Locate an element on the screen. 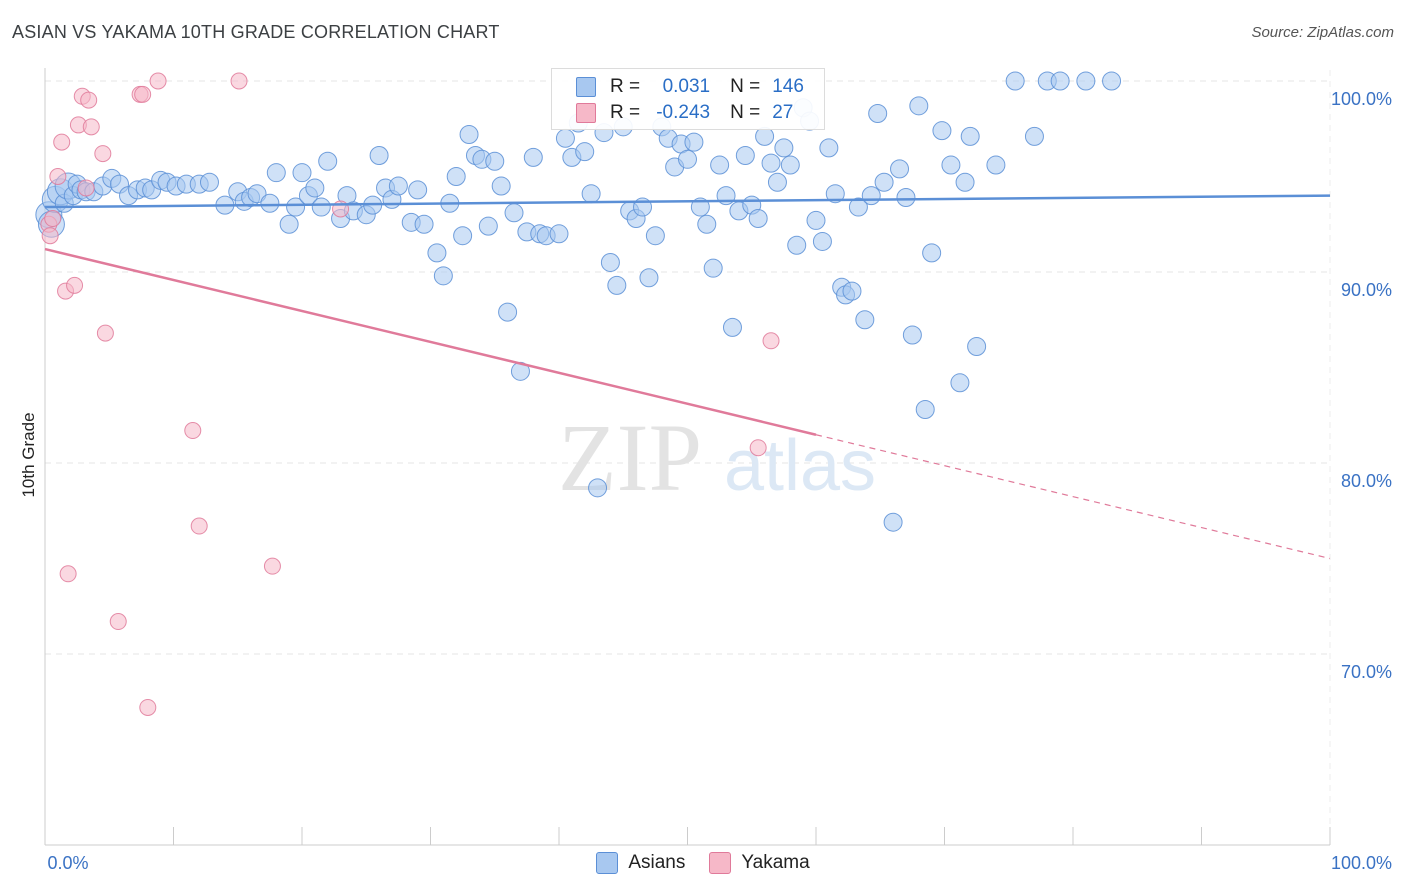  x-tick-label: 0.0% is located at coordinates (67, 863).